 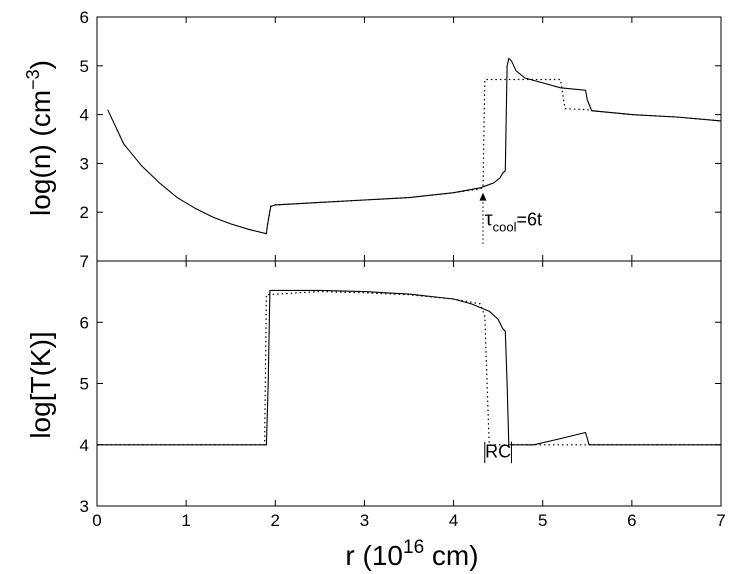 What do you see at coordinates (720, 520) in the screenshot?
I see `x-tick-label: 7` at bounding box center [720, 520].